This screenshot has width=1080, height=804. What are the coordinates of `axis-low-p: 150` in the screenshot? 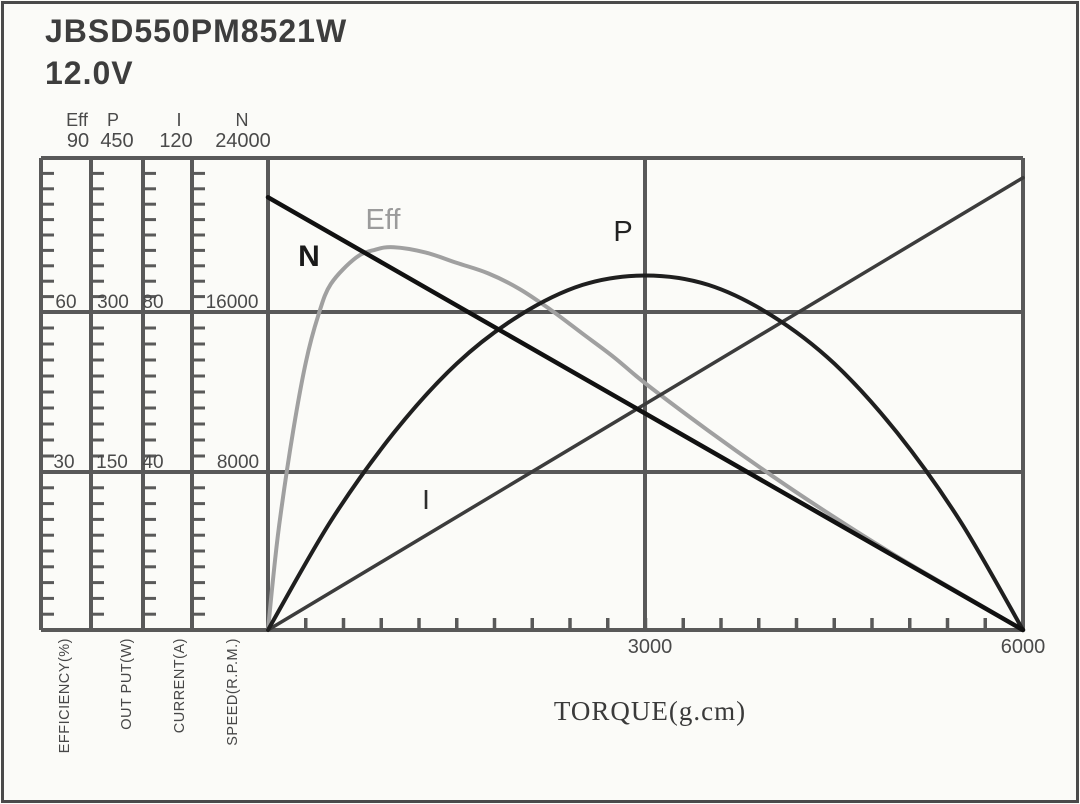 It's located at (112, 462).